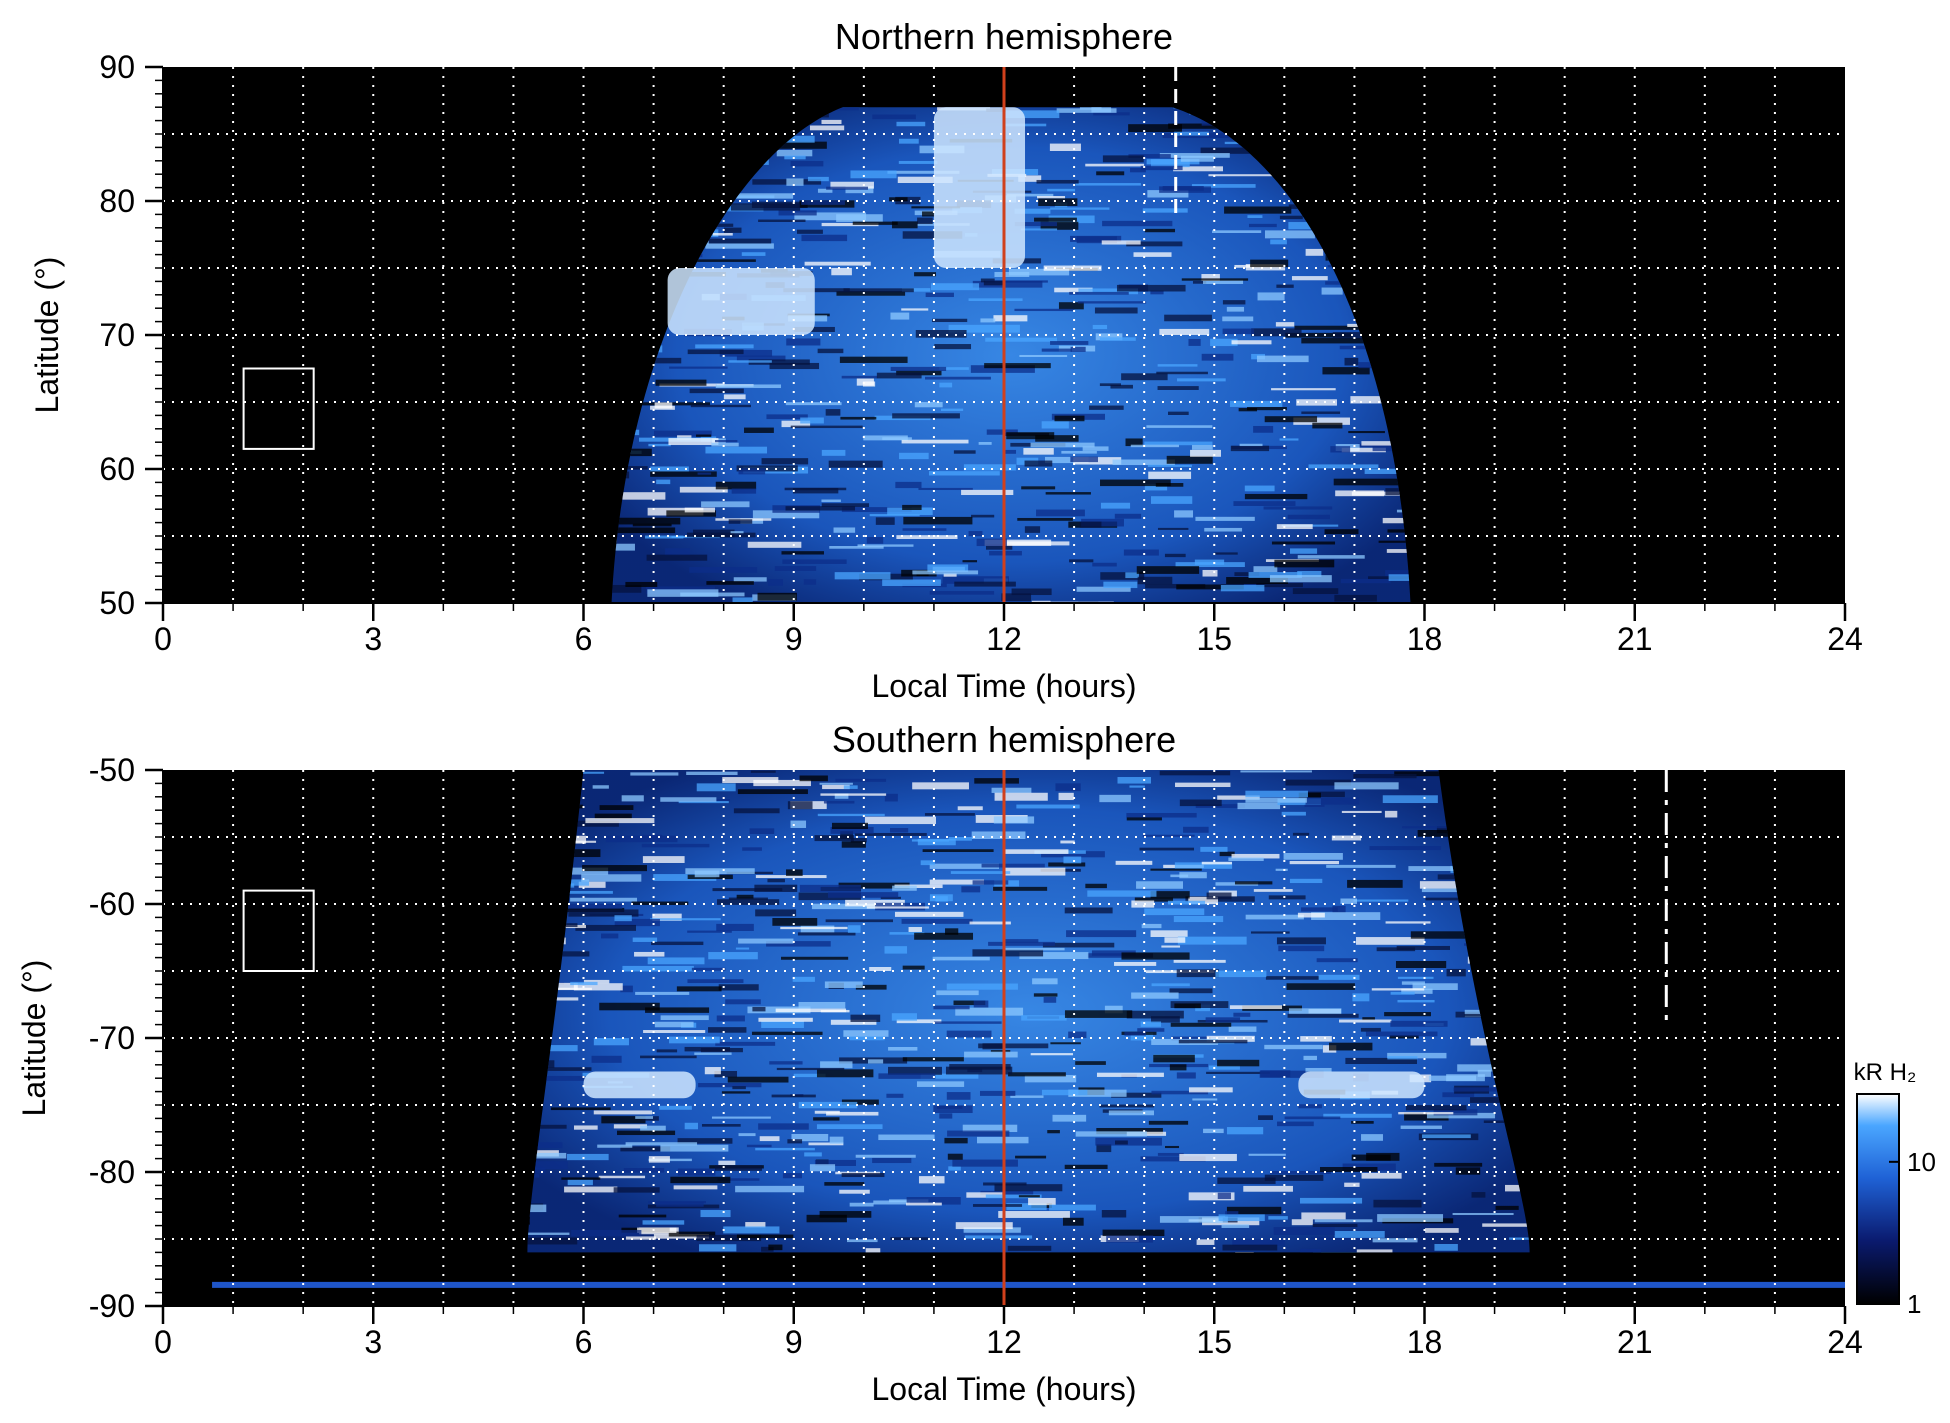  I want to click on reference-box-north, so click(278, 408).